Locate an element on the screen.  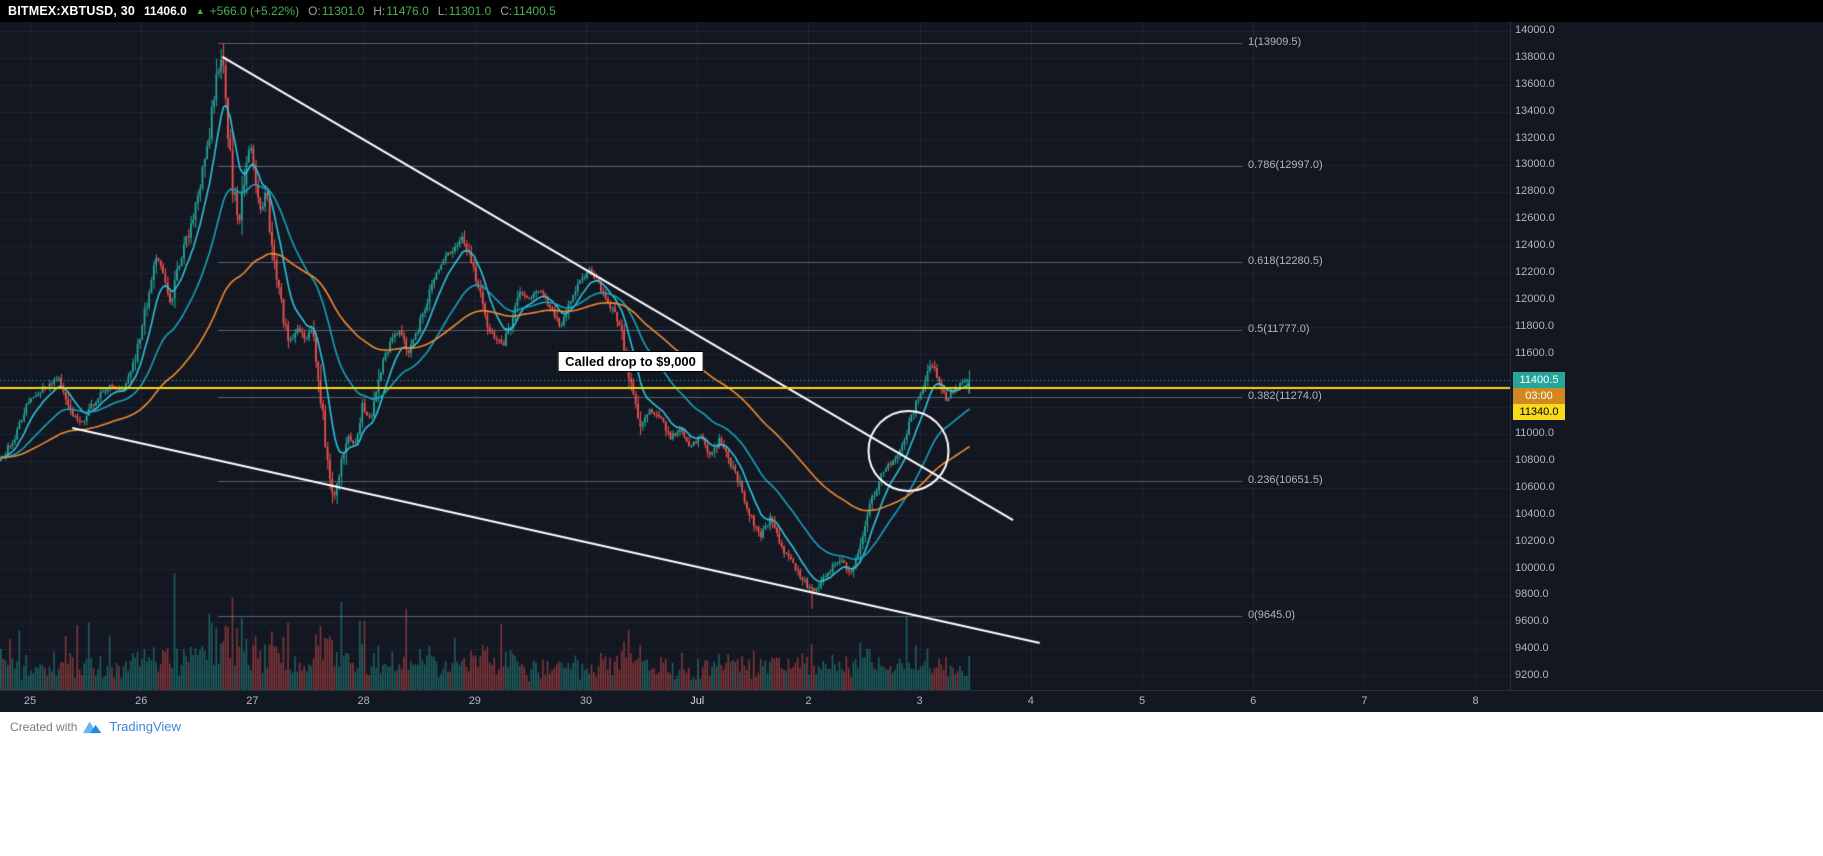
up-arrow-icon: ▲ is located at coordinates (200, 11).